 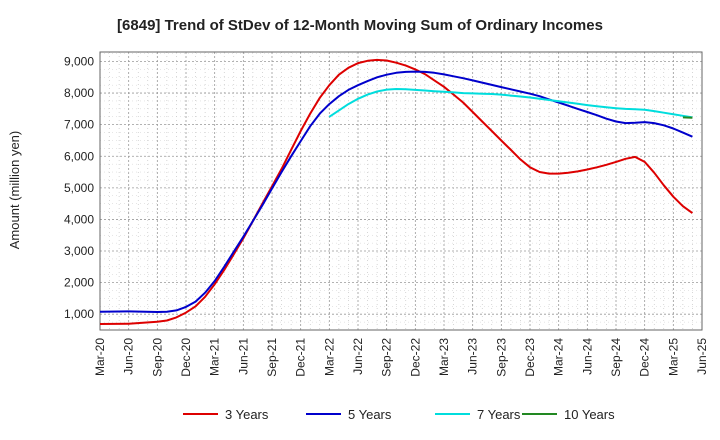 What do you see at coordinates (358, 356) in the screenshot?
I see `x-tick-label: Jun-22` at bounding box center [358, 356].